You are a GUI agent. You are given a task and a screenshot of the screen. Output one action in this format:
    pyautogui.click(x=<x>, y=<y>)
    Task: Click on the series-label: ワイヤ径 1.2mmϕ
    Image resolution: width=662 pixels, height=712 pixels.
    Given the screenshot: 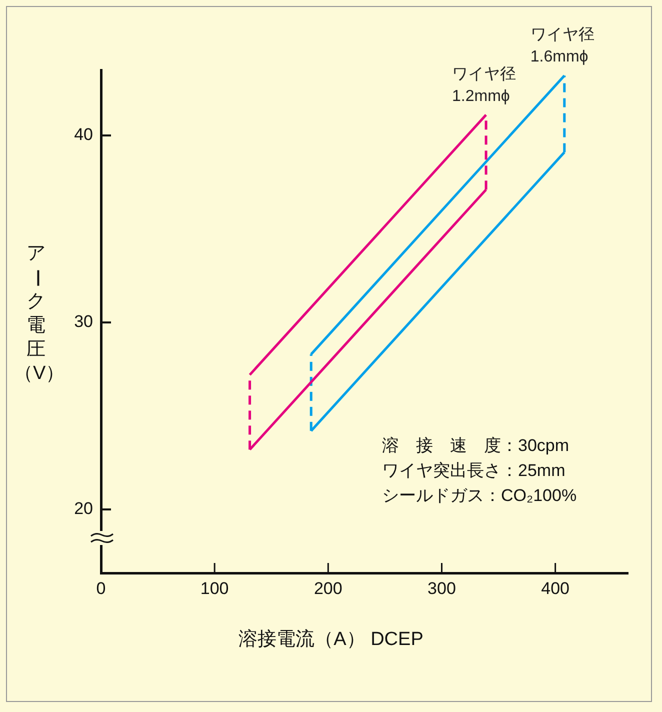 What is the action you would take?
    pyautogui.click(x=484, y=85)
    